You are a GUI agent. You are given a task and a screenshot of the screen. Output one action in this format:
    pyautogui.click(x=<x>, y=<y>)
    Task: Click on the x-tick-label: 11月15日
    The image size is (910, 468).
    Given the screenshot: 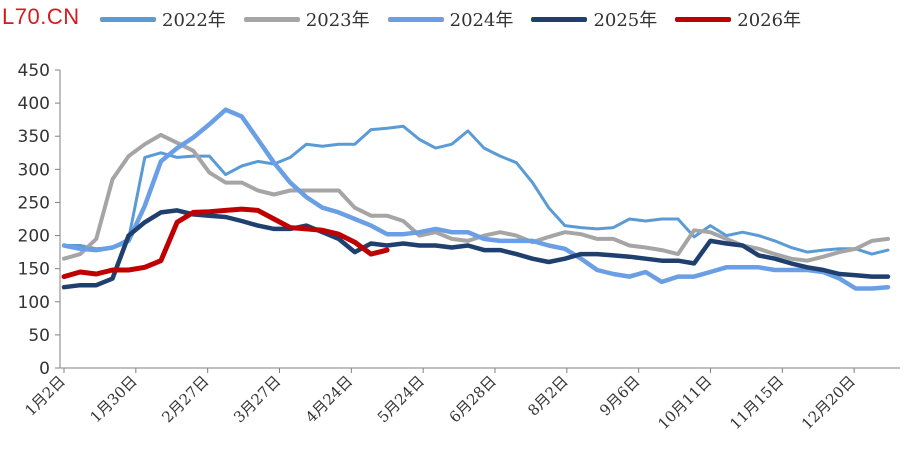 What is the action you would take?
    pyautogui.click(x=756, y=402)
    